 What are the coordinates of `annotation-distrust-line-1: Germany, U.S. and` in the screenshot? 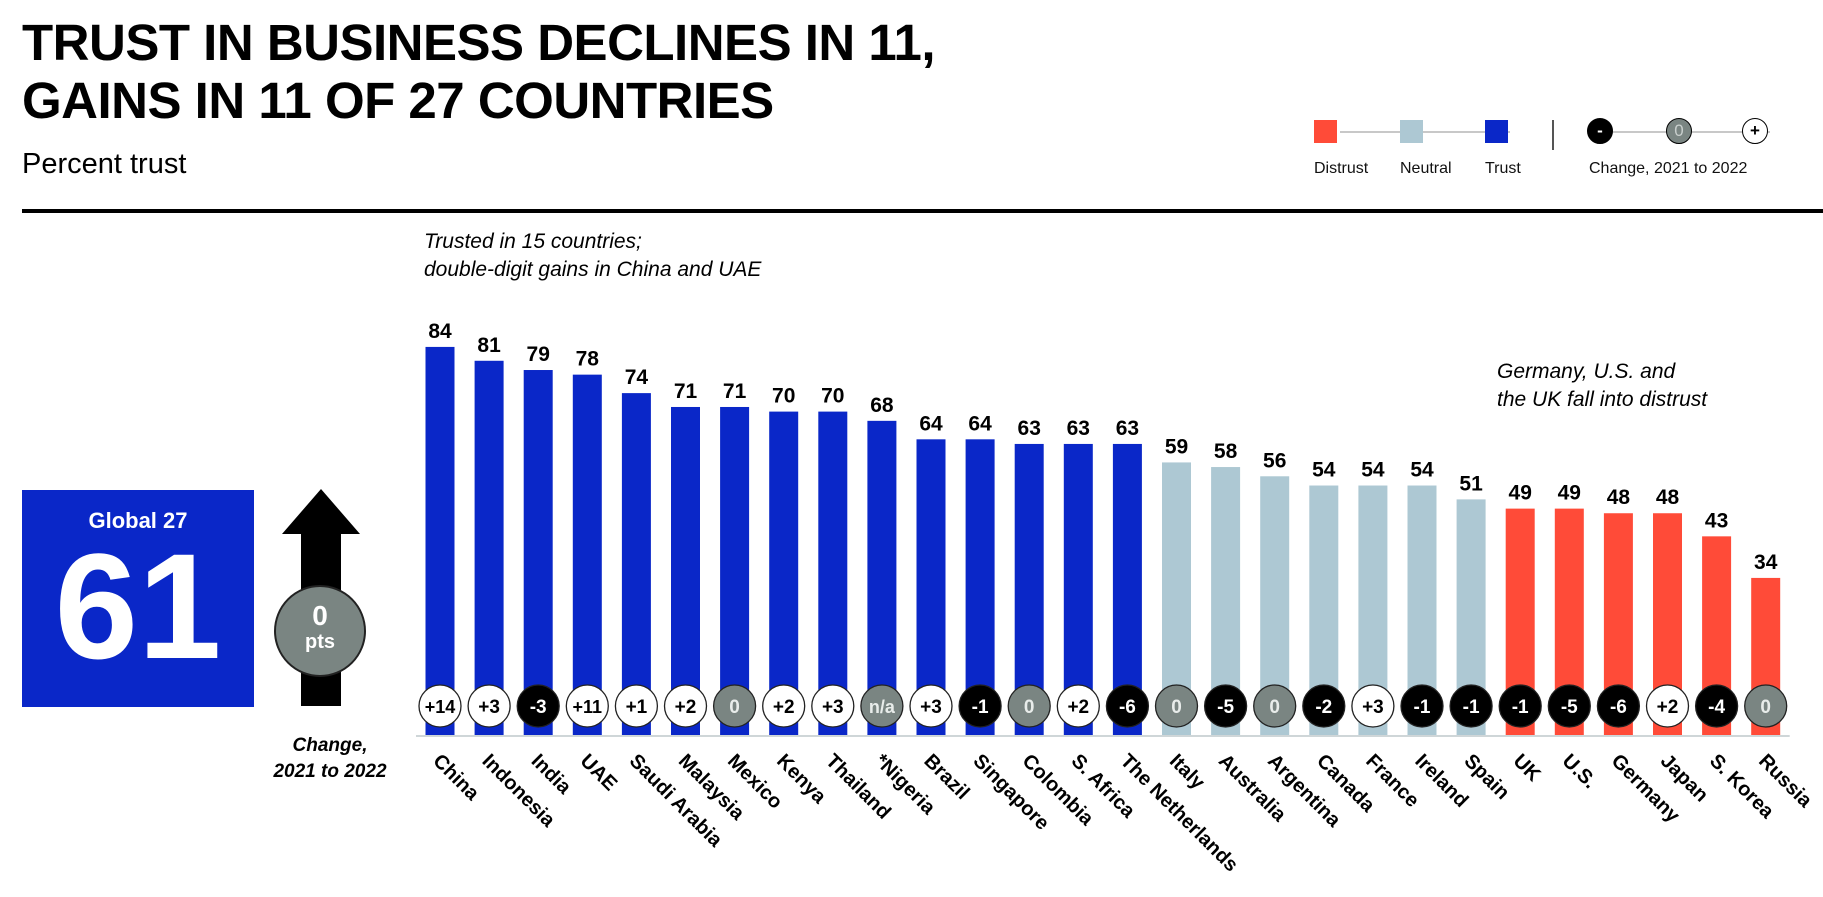 It's located at (1586, 371).